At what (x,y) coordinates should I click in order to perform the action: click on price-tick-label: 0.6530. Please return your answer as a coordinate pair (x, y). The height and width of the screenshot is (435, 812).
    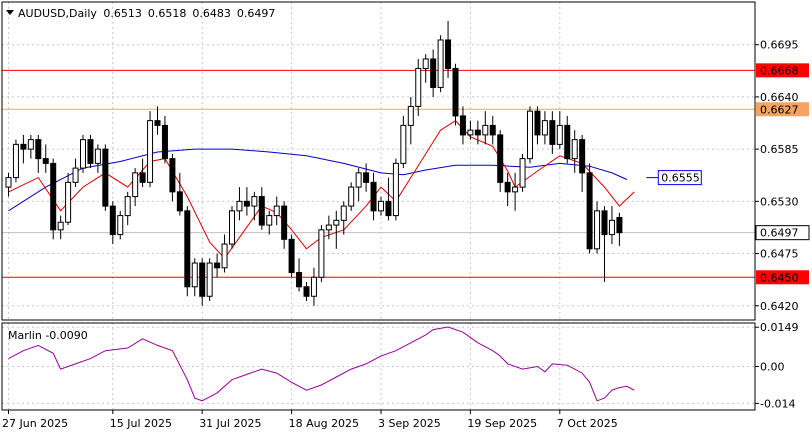
    Looking at the image, I should click on (779, 201).